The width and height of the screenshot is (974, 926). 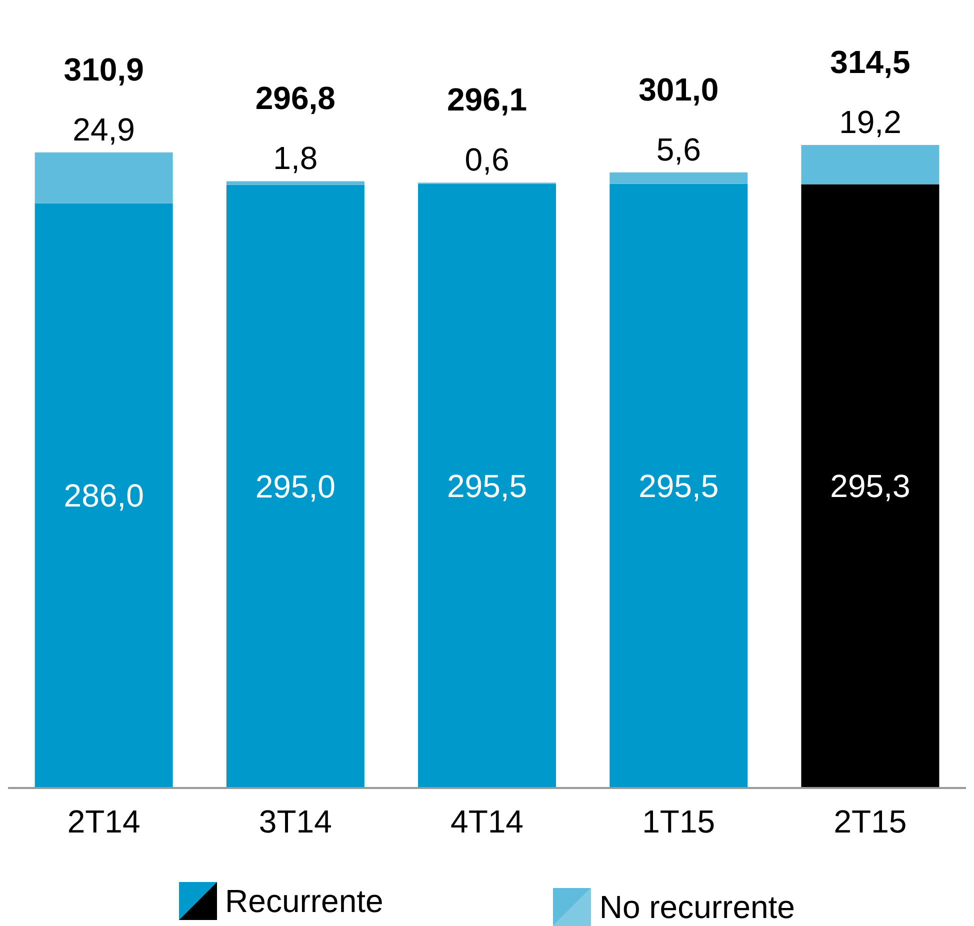 I want to click on data-label: 5,6, so click(x=678, y=149).